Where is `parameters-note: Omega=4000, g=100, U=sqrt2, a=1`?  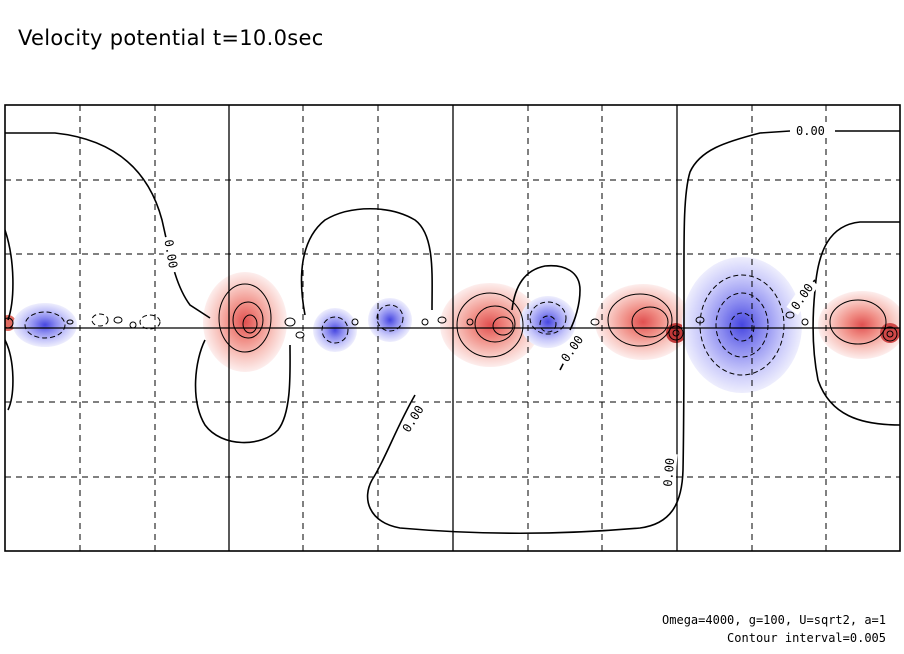
parameters-note: Omega=4000, g=100, U=sqrt2, a=1 is located at coordinates (774, 620).